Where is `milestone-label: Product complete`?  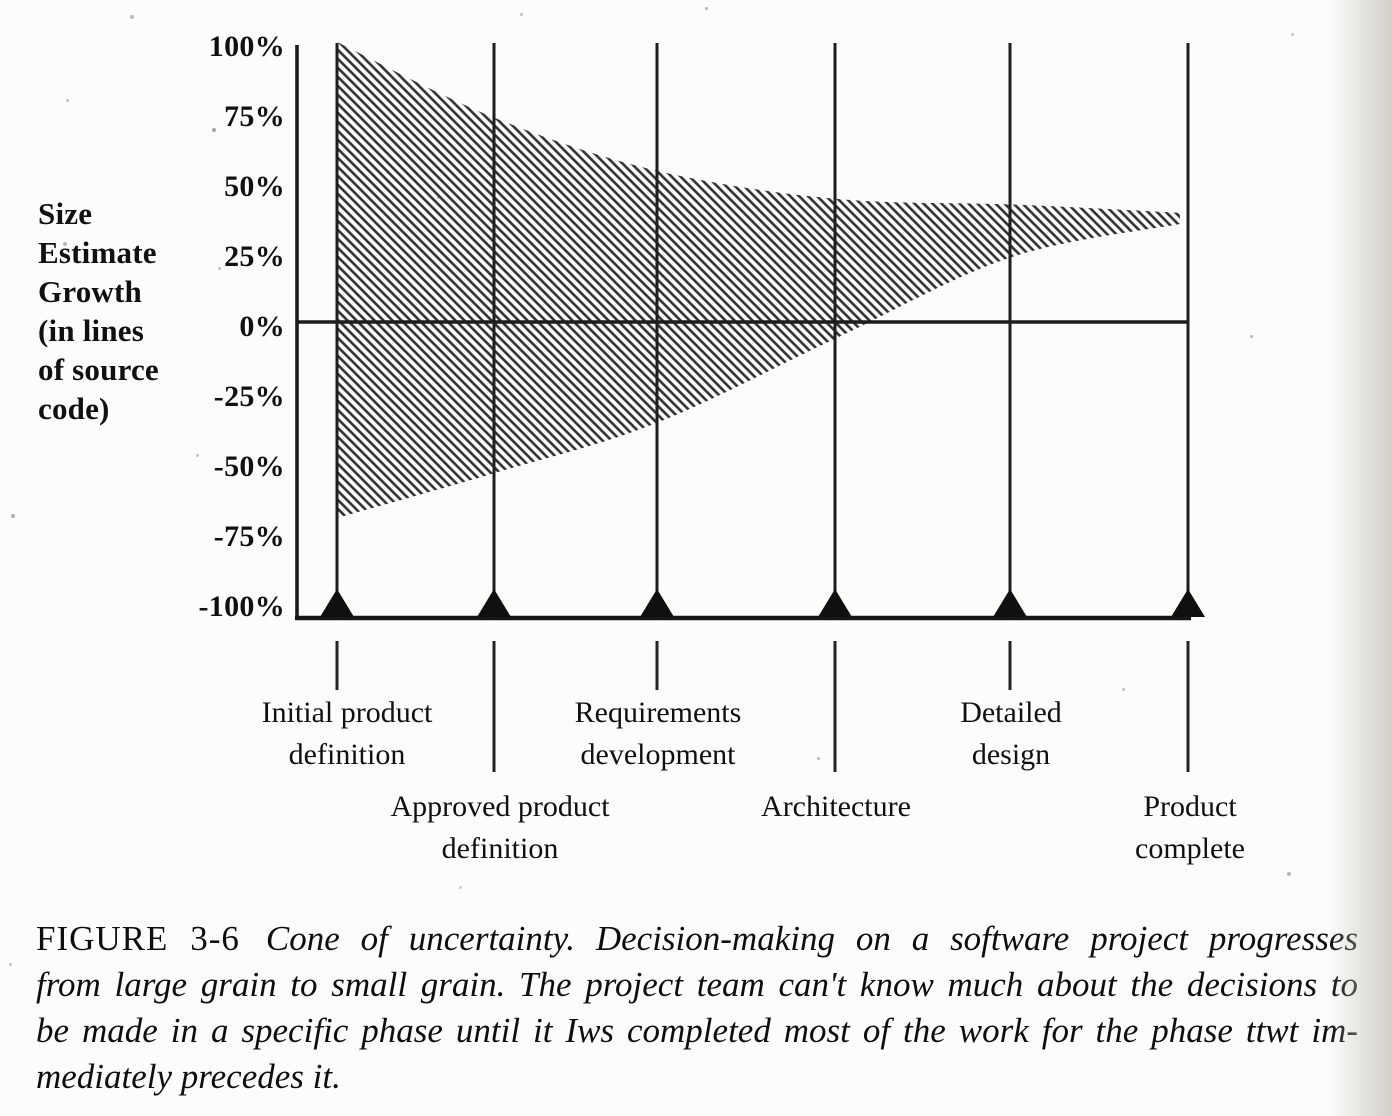 milestone-label: Product complete is located at coordinates (1190, 828).